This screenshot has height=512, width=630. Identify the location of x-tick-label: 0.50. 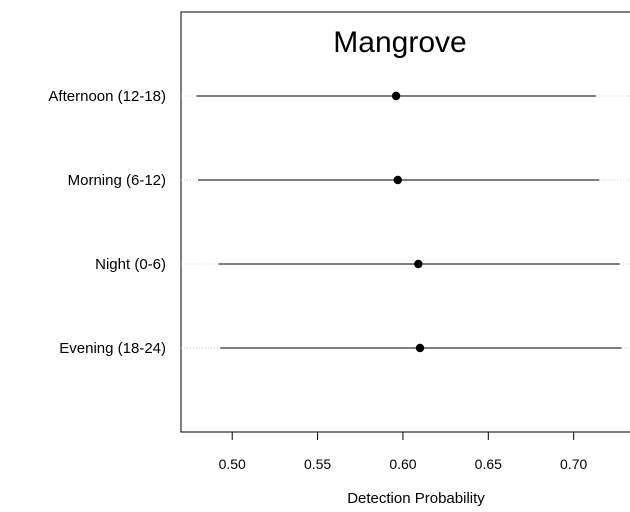
(232, 464).